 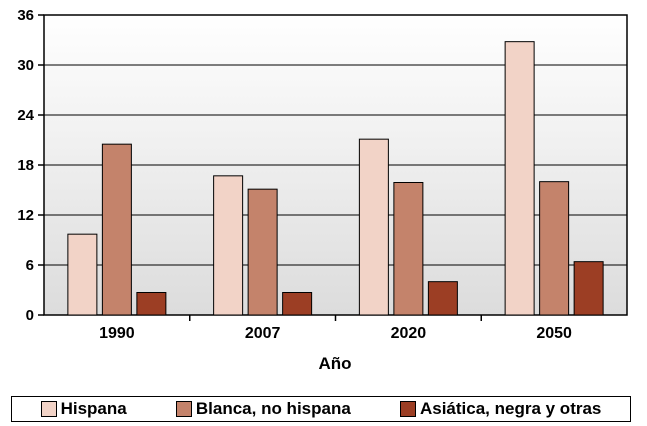 What do you see at coordinates (588, 288) in the screenshot?
I see `bar-2050-asiatica` at bounding box center [588, 288].